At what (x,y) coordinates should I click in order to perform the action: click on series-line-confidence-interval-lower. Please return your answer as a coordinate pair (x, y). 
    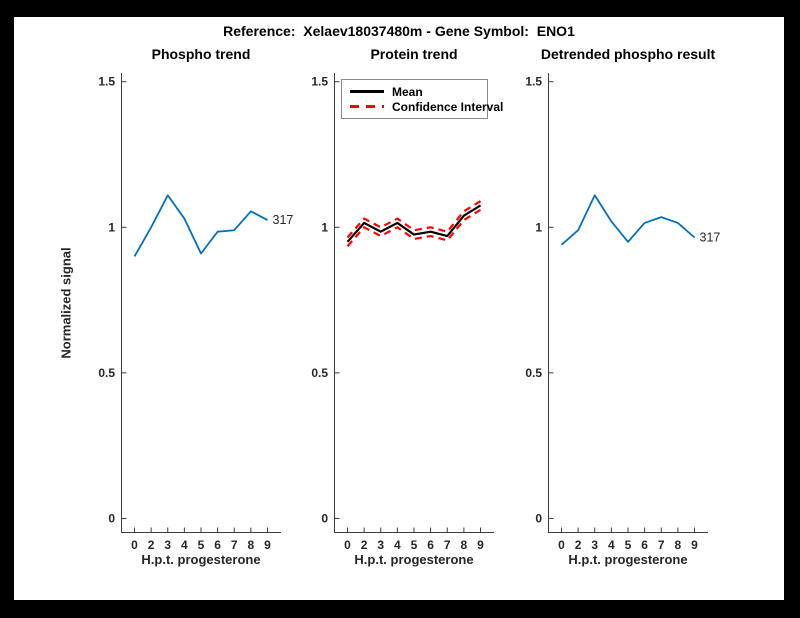
    Looking at the image, I should click on (414, 227).